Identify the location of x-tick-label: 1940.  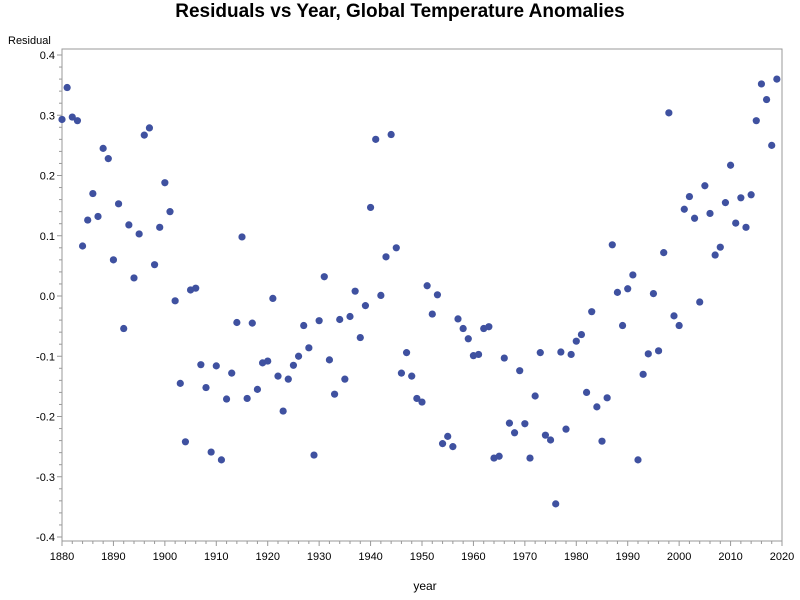
(370, 557).